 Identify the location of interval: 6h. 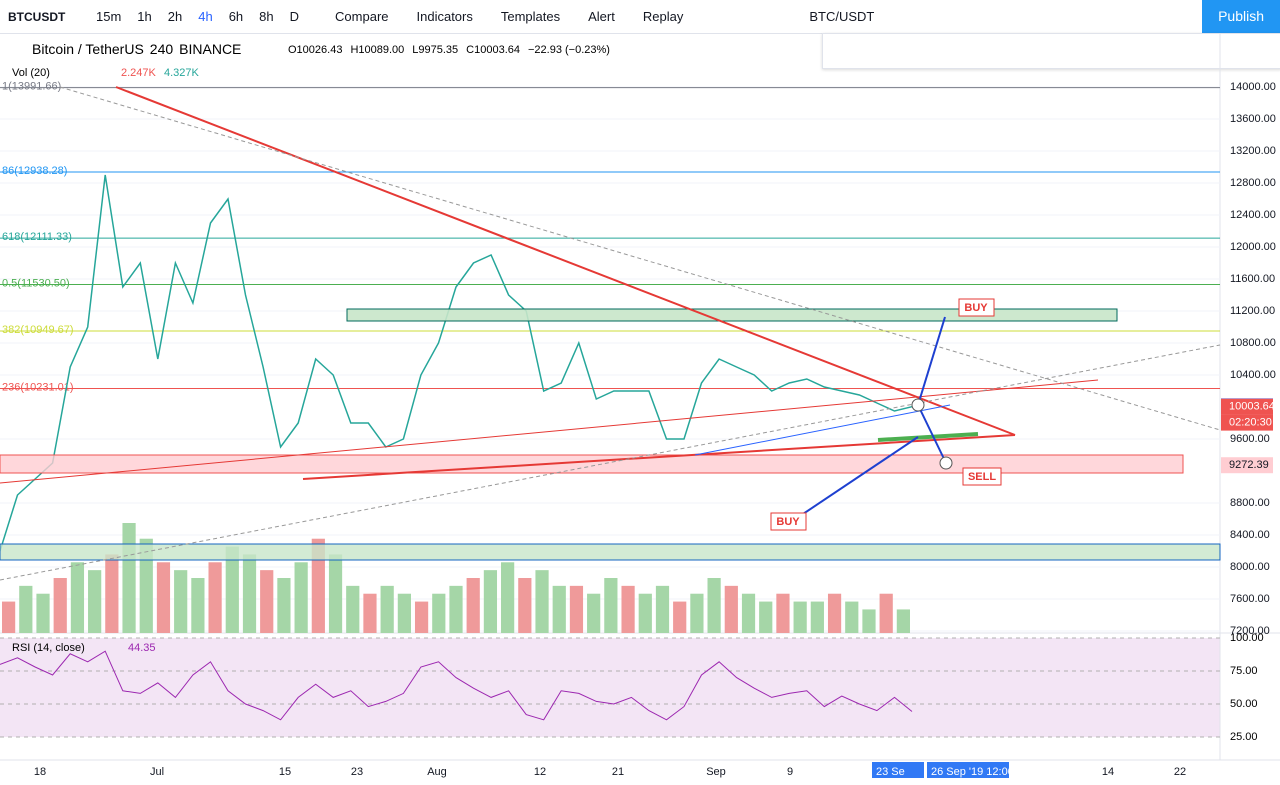
(236, 16).